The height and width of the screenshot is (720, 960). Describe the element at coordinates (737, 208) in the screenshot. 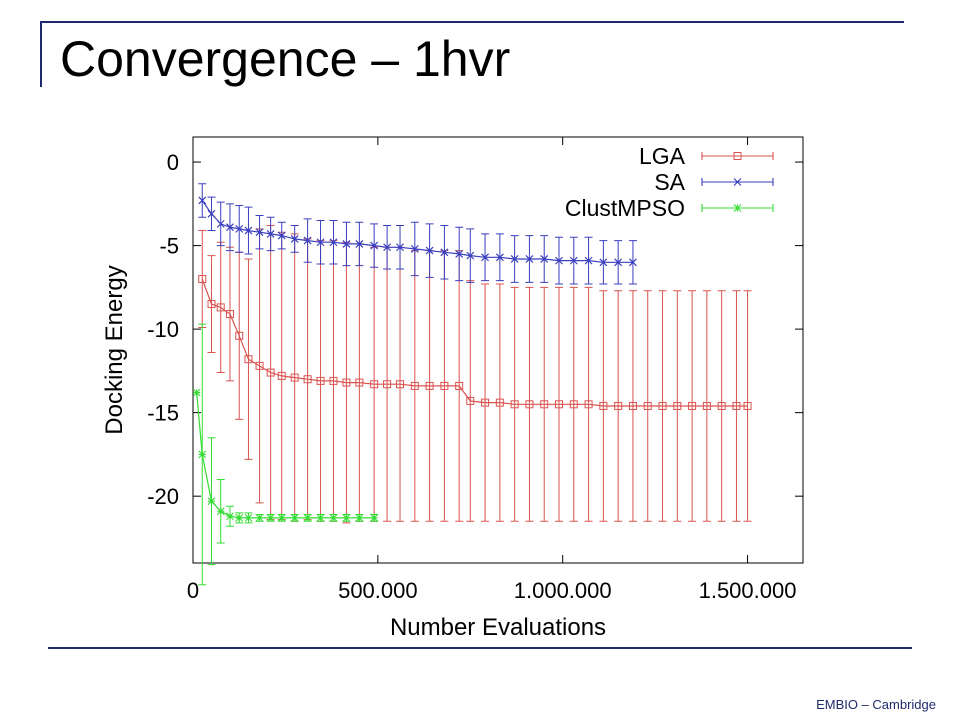

I see `legend-marker-clustmpso` at that location.